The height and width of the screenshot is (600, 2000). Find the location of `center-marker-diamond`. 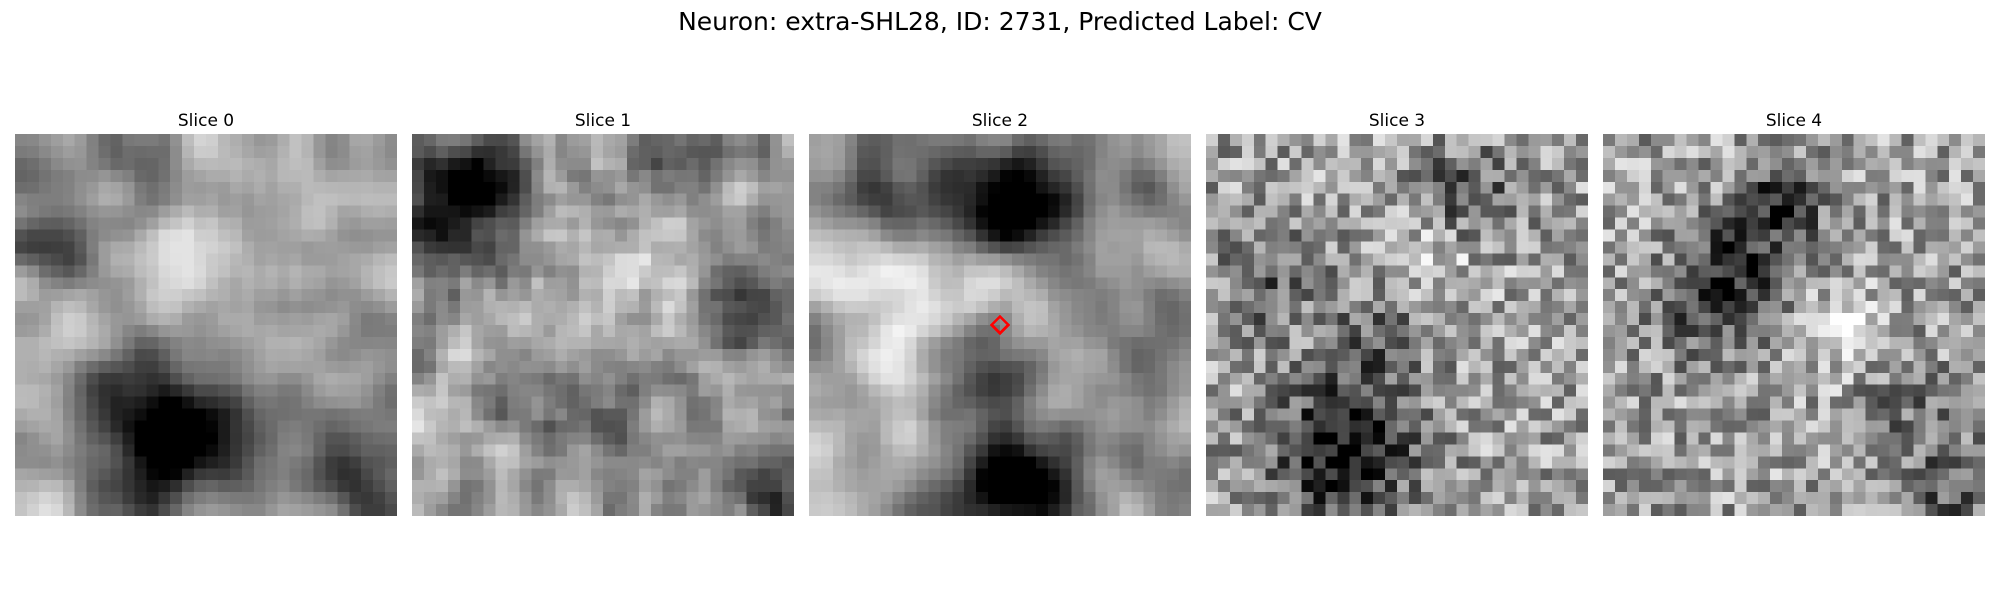

center-marker-diamond is located at coordinates (1000, 325).